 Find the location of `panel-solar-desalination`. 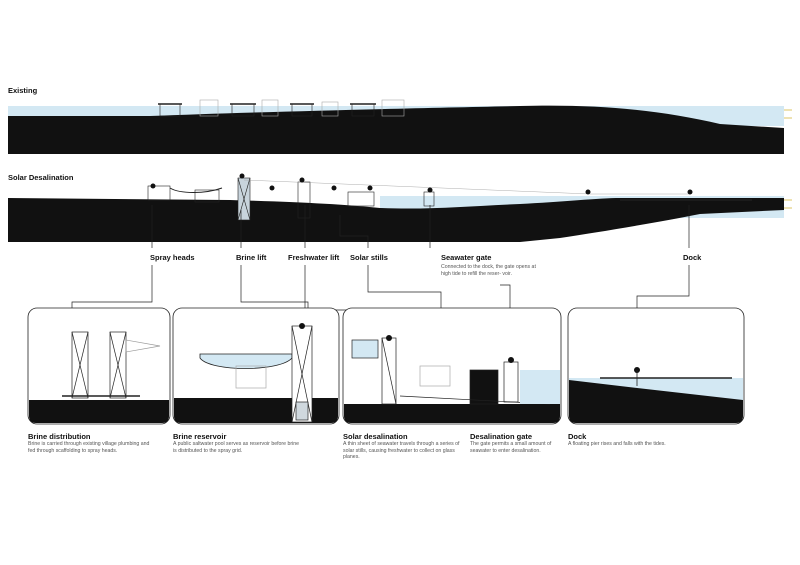

panel-solar-desalination is located at coordinates (452, 366).